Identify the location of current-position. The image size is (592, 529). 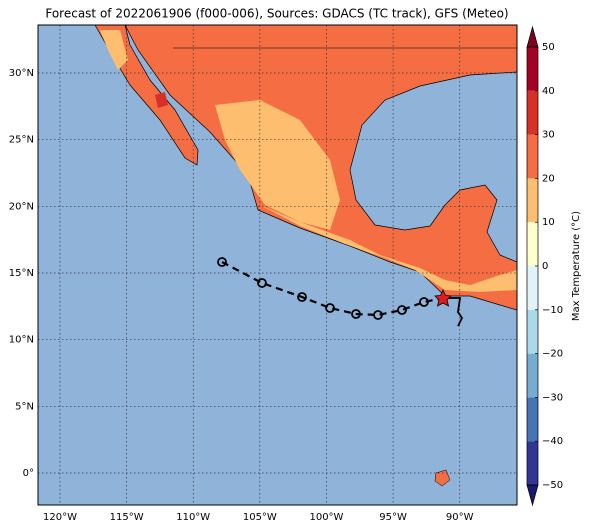
(443, 298).